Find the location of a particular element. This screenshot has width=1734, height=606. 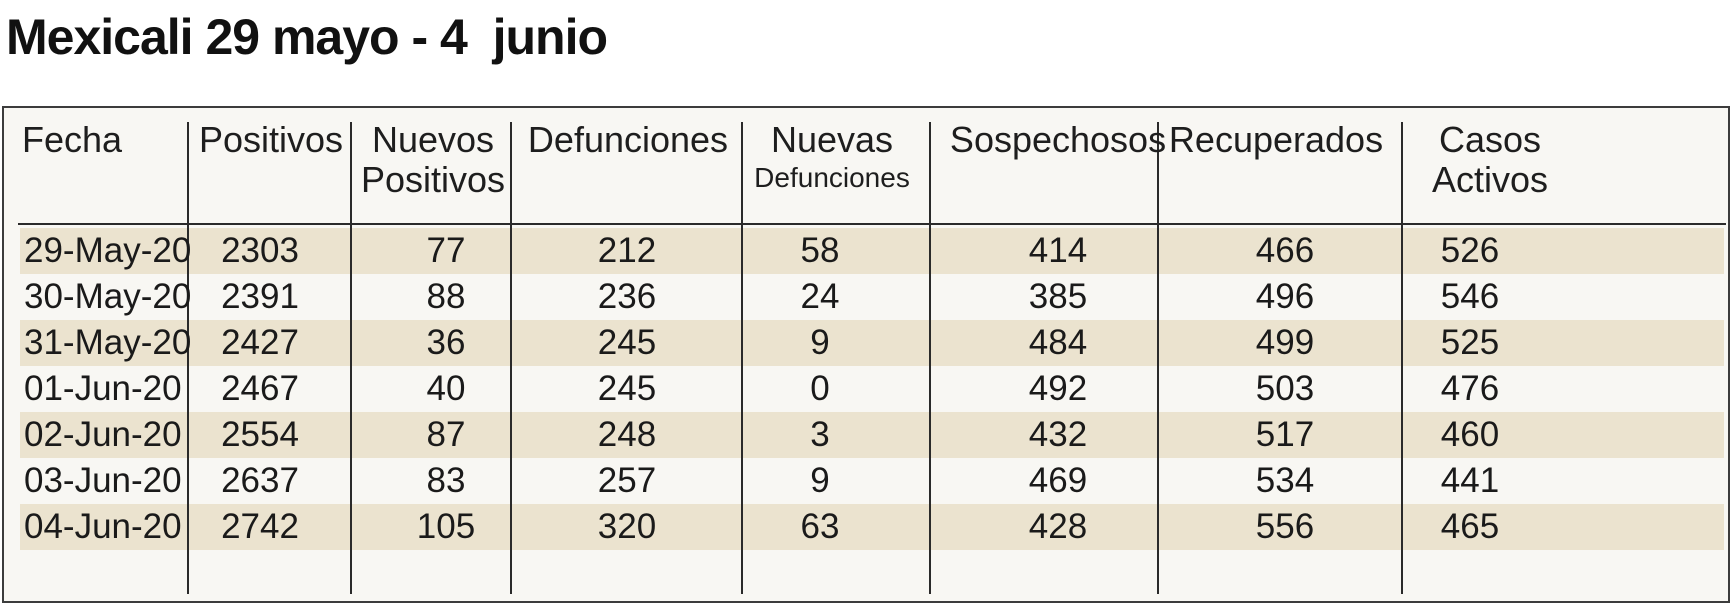

cell-defunciones: 320 is located at coordinates (627, 526).